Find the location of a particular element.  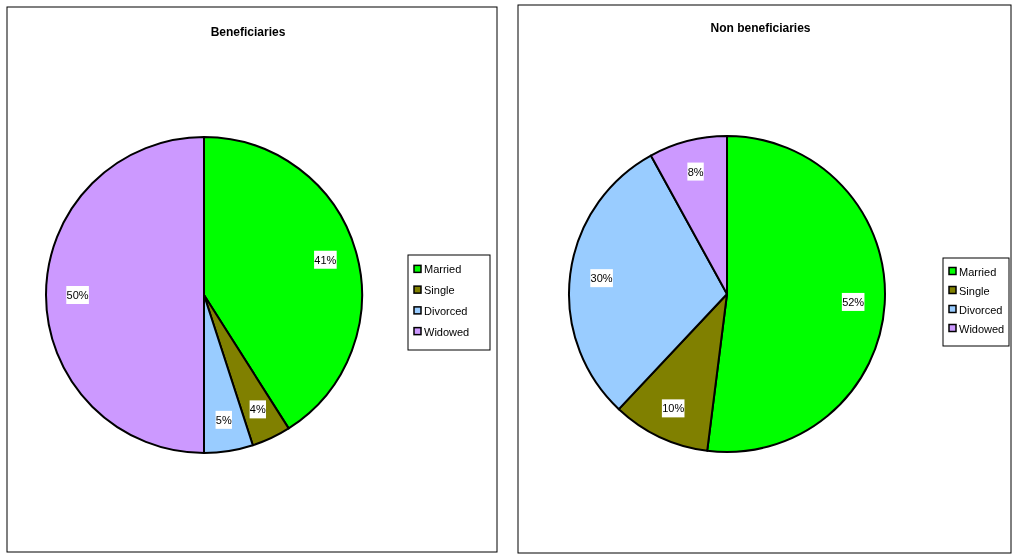

data-label: 4% is located at coordinates (257, 409).